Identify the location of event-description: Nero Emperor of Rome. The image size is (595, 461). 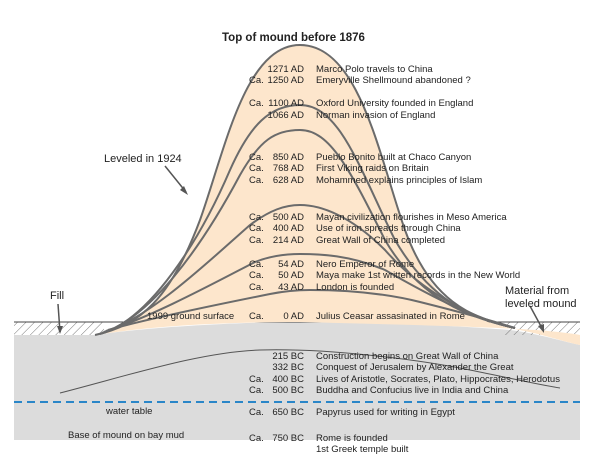
(365, 264).